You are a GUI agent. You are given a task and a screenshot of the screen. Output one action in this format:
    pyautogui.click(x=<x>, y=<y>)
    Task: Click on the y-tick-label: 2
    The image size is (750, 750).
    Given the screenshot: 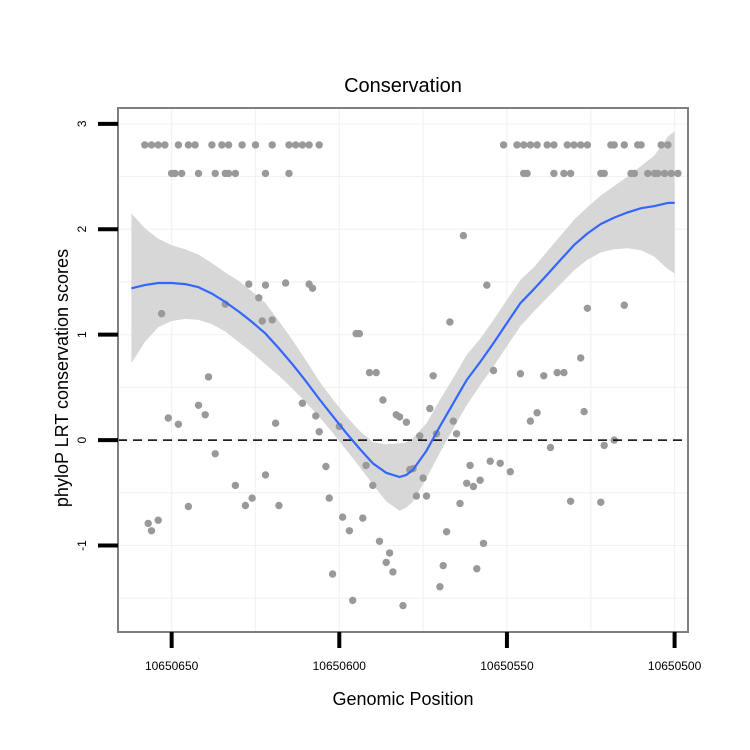 What is the action you would take?
    pyautogui.click(x=82, y=229)
    